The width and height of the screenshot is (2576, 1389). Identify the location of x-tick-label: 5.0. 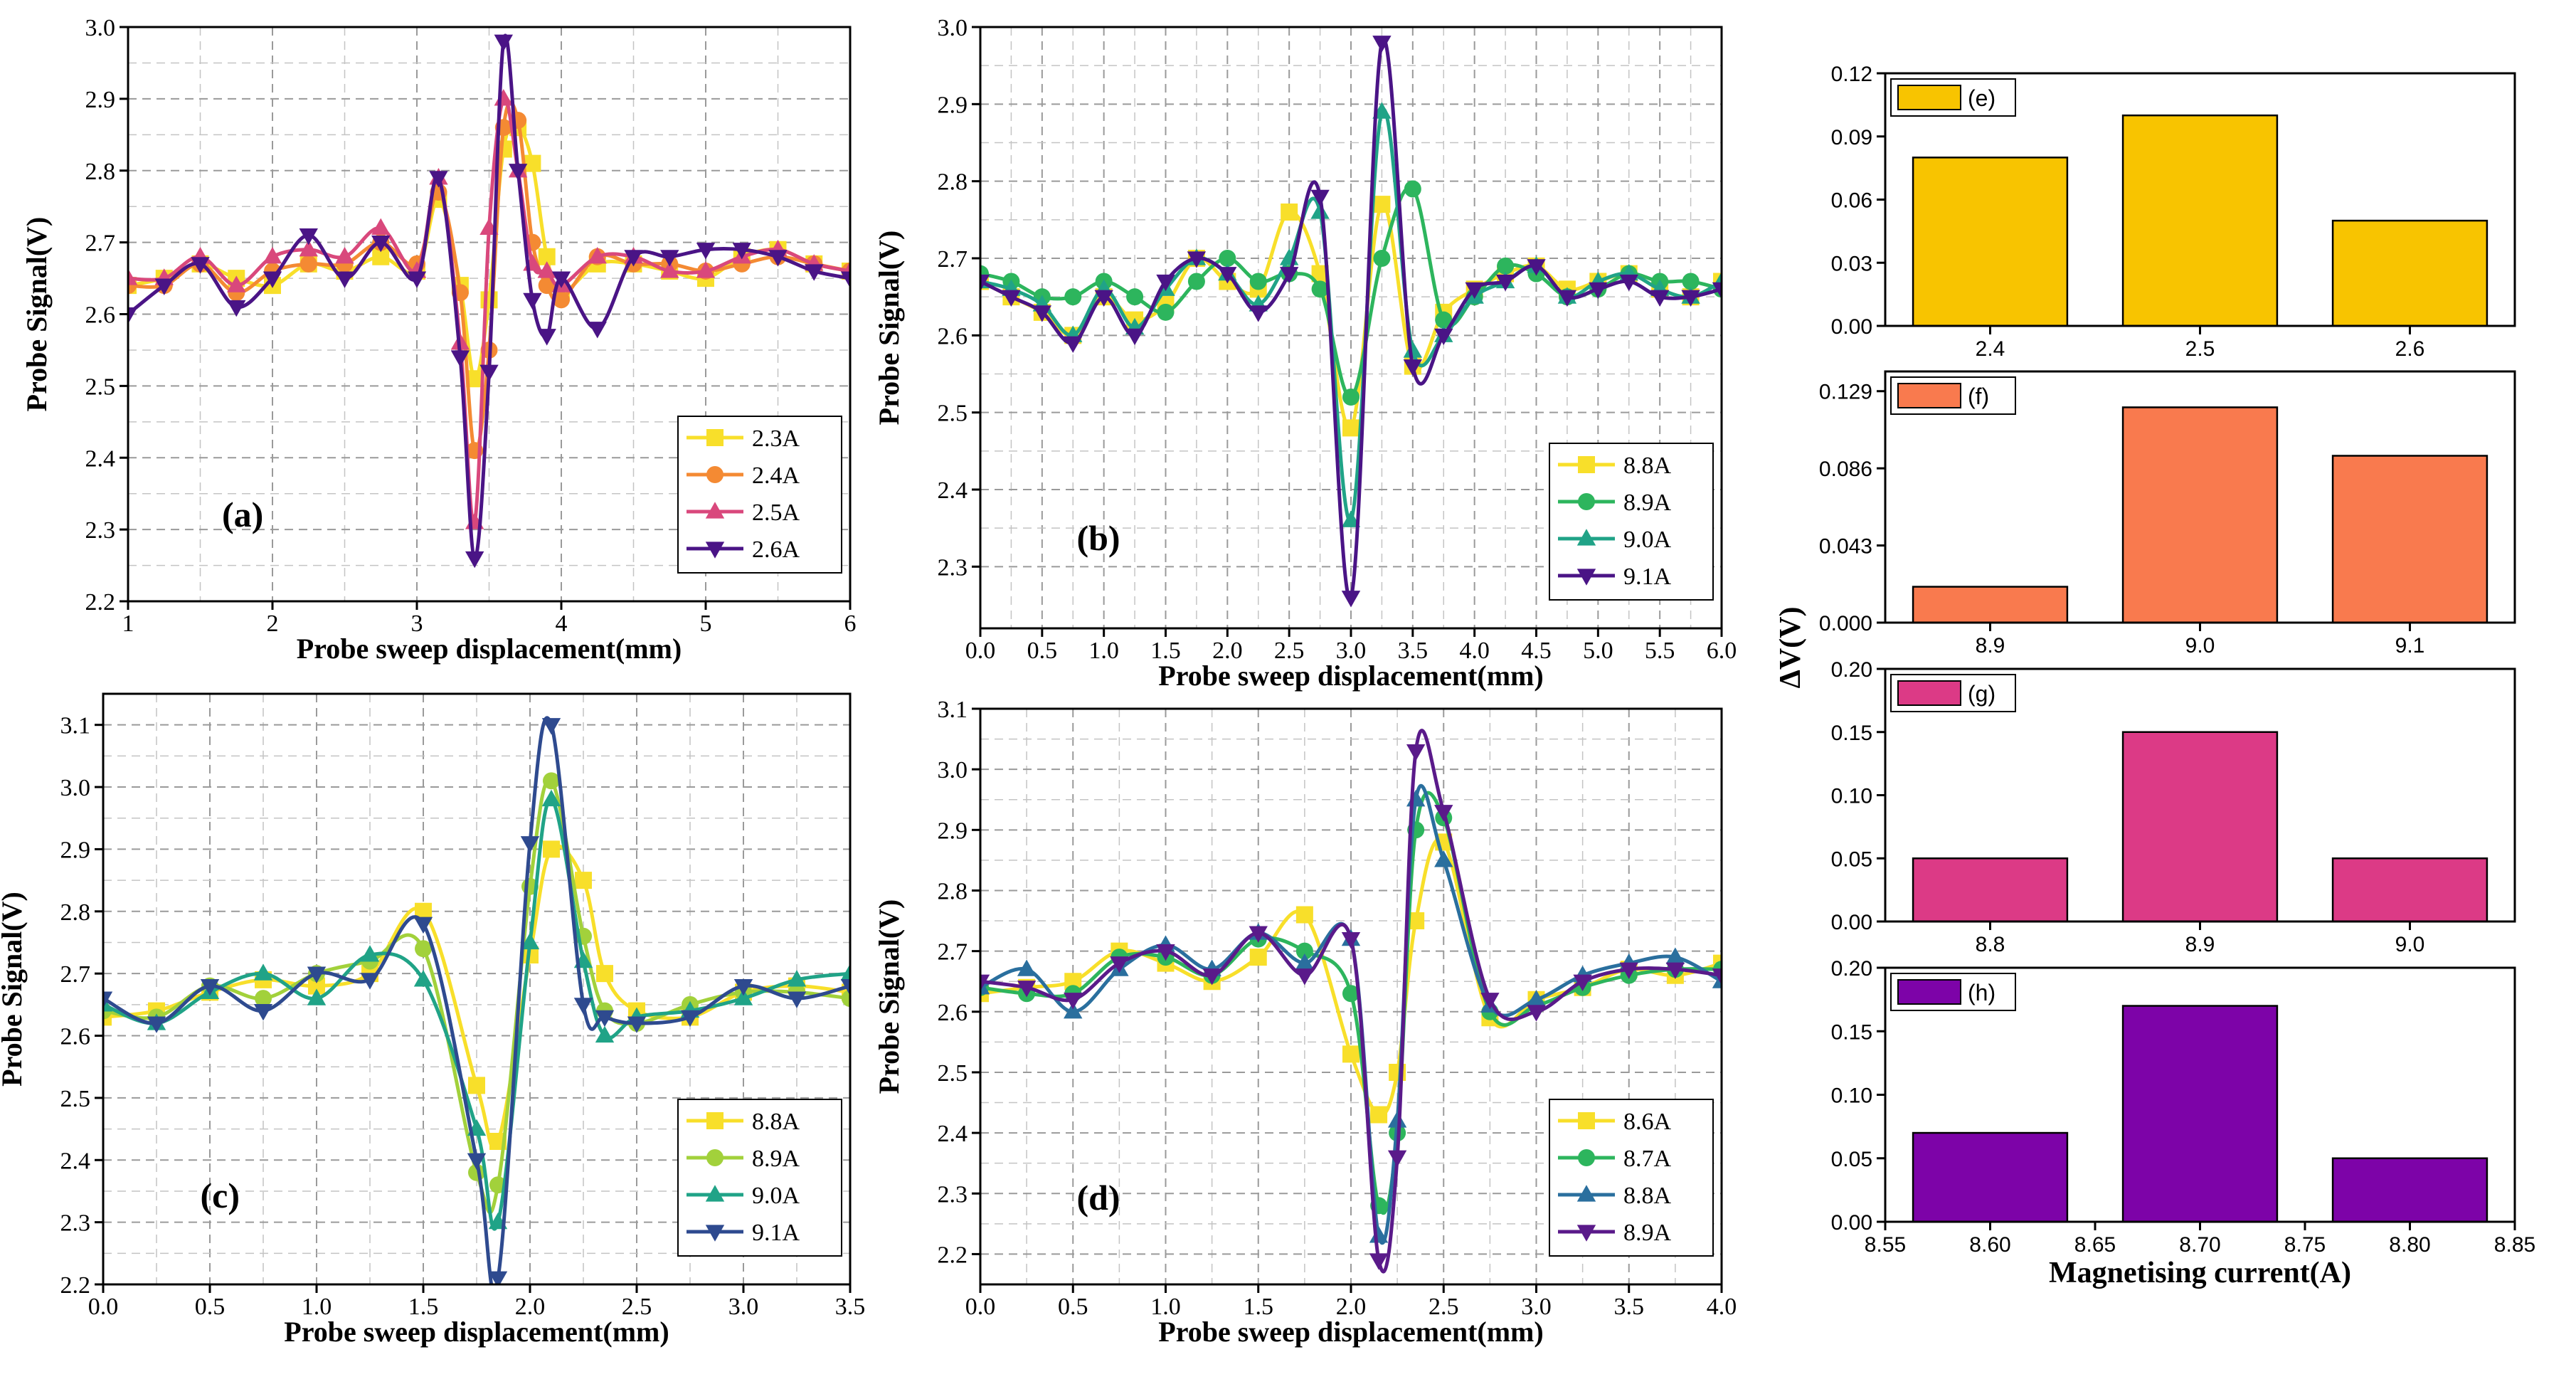
(1598, 651).